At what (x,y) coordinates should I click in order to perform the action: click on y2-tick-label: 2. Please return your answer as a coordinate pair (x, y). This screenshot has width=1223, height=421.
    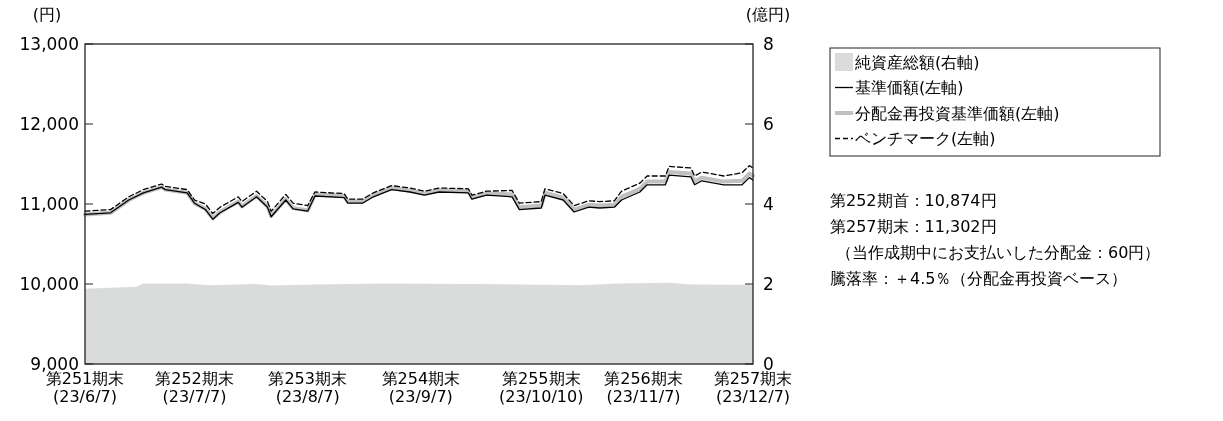
    Looking at the image, I should click on (768, 283).